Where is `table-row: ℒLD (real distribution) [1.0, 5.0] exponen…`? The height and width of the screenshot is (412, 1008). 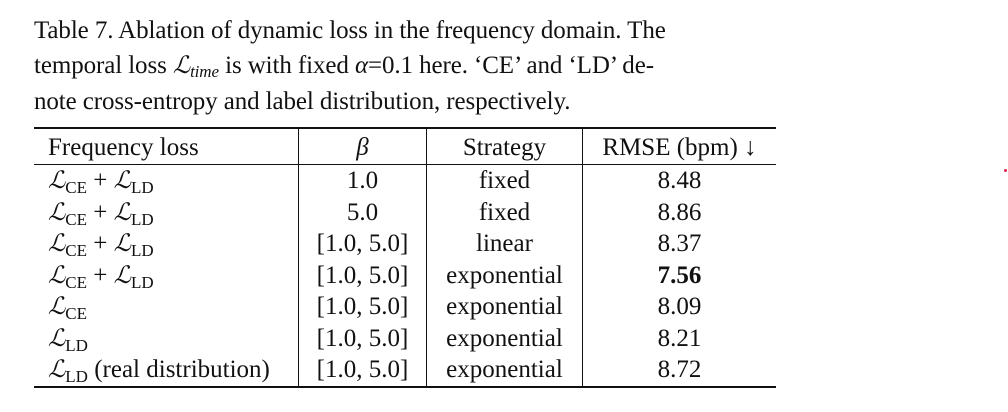 table-row: ℒLD (real distribution) [1.0, 5.0] exponen… is located at coordinates (405, 370).